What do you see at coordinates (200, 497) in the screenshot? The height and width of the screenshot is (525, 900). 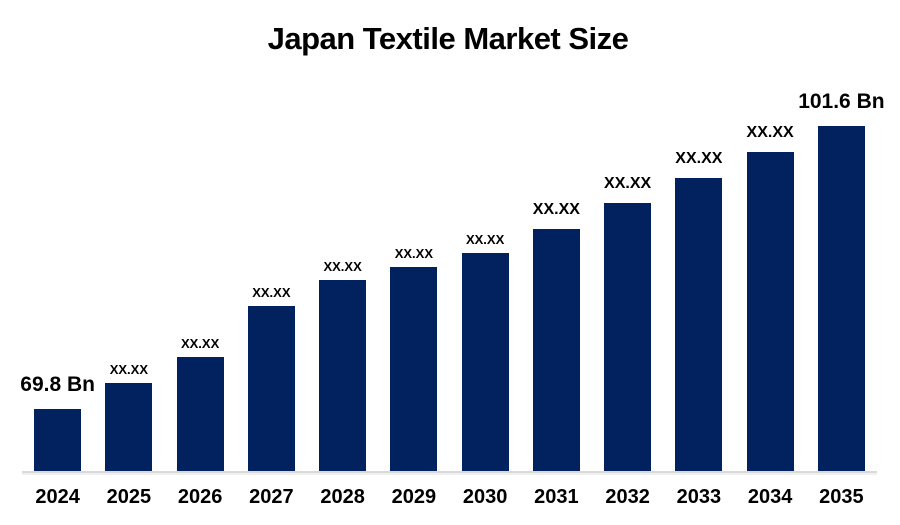 I see `x-axis-tick-label: 2026` at bounding box center [200, 497].